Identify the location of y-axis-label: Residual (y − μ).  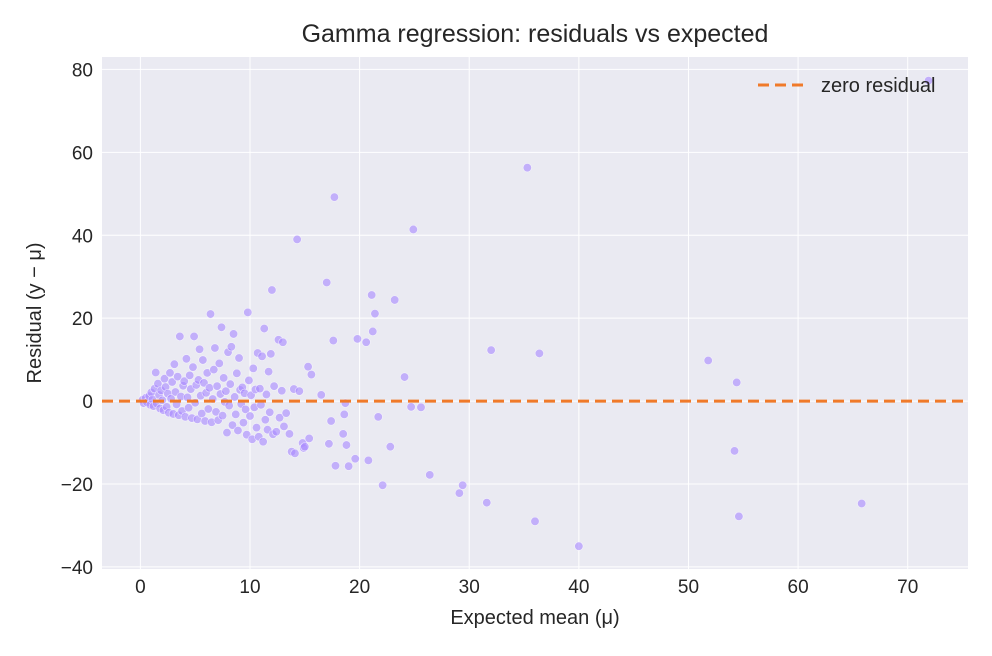
(35, 312).